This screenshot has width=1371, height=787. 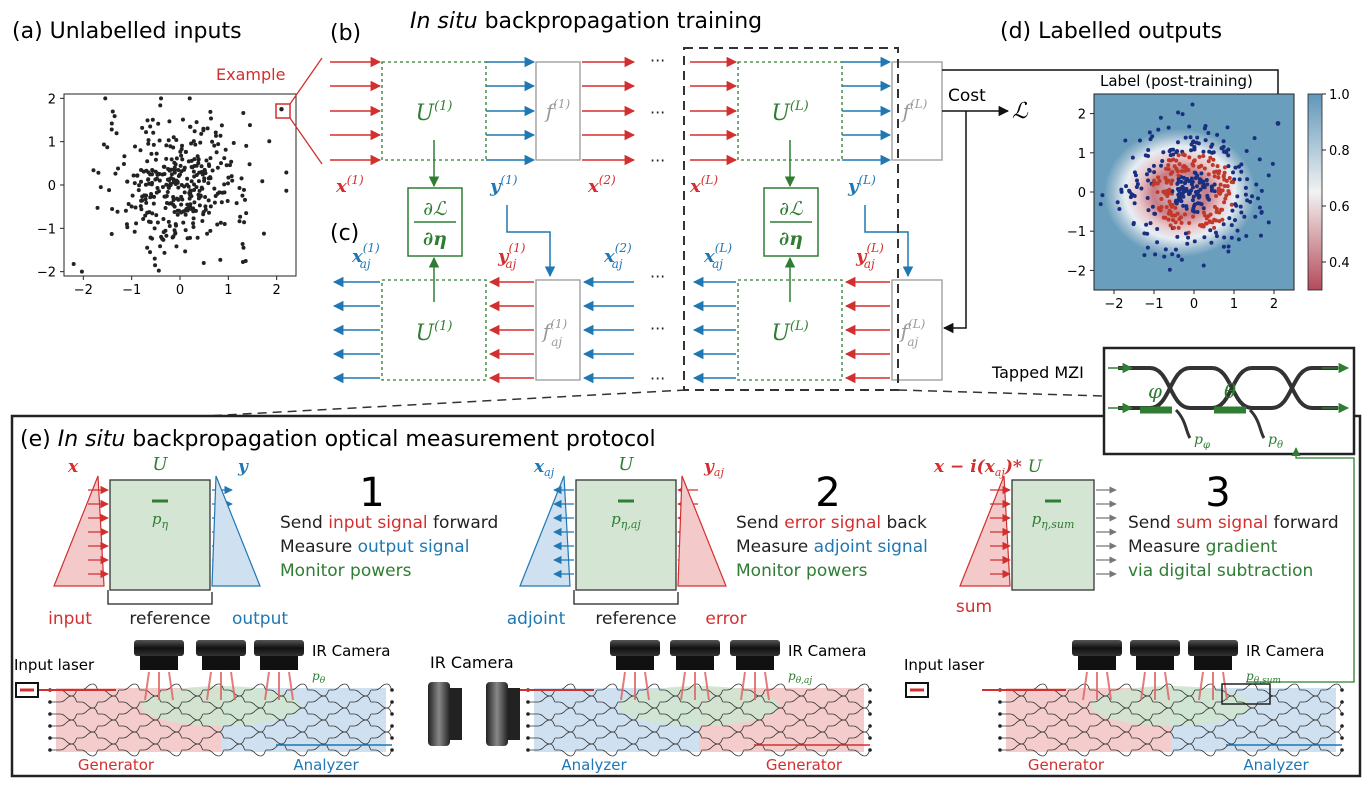 I want to click on waveguide, so click(x=1171, y=738).